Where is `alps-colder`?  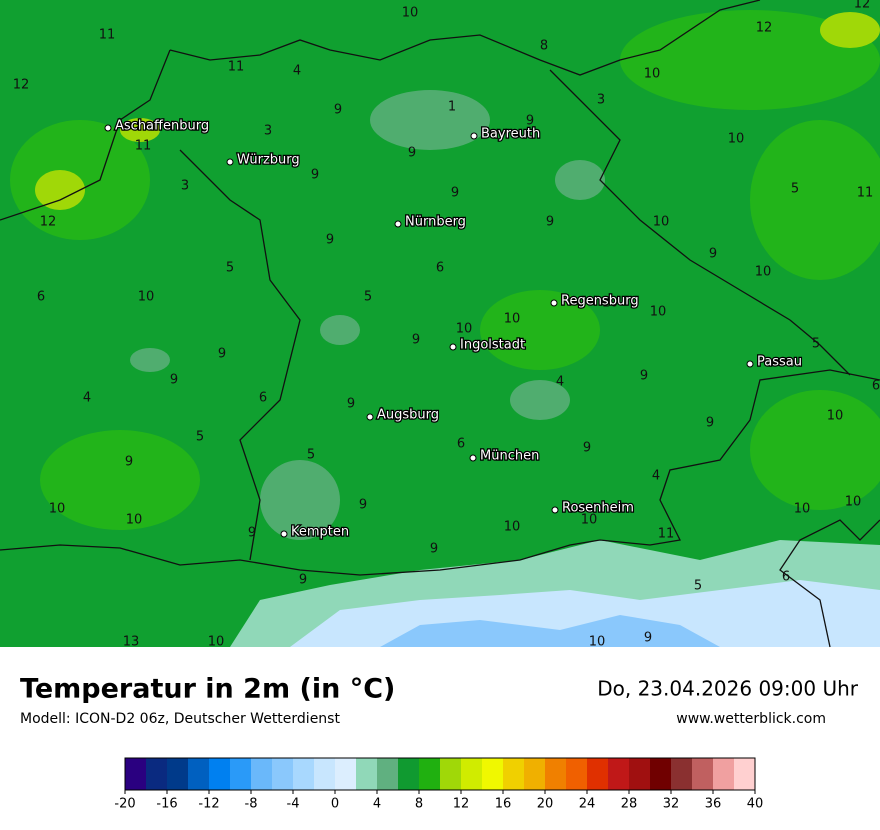 alps-colder is located at coordinates (550, 631).